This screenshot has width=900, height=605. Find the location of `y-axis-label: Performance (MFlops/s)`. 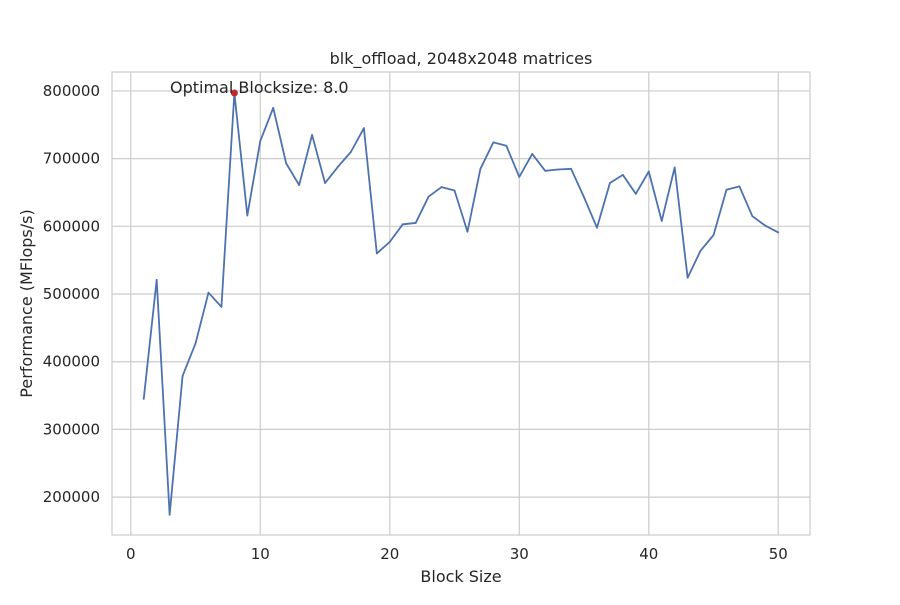

y-axis-label: Performance (MFlops/s) is located at coordinates (26, 303).